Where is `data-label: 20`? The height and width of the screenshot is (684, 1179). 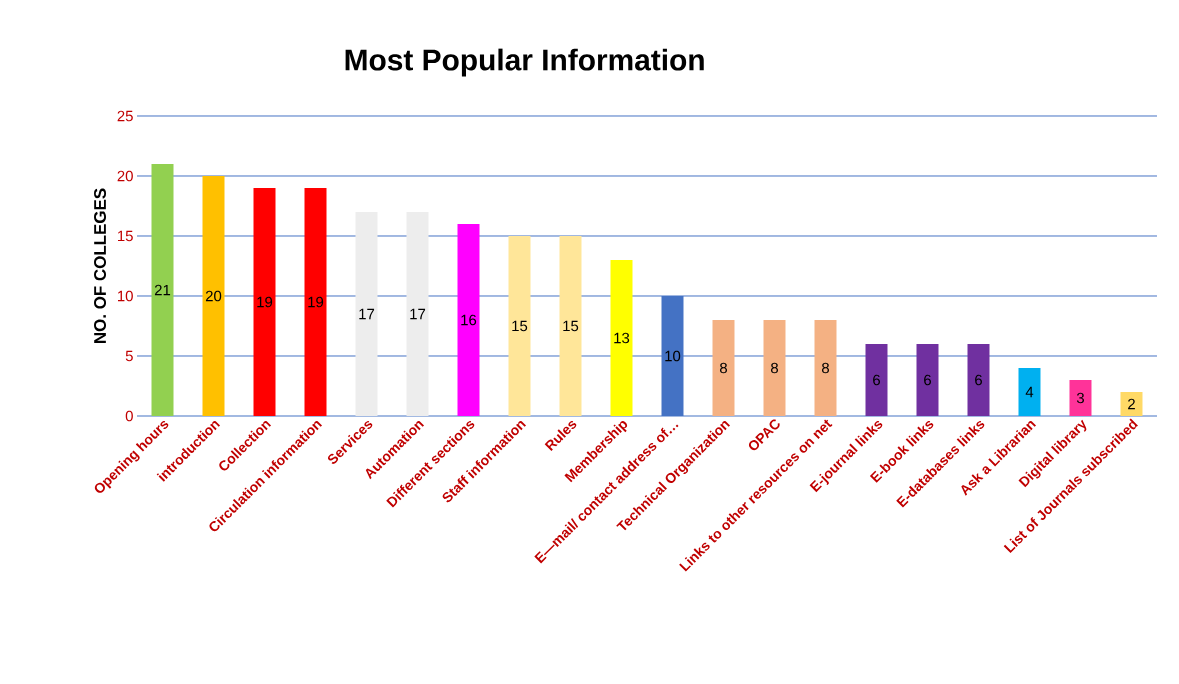
data-label: 20 is located at coordinates (213, 296).